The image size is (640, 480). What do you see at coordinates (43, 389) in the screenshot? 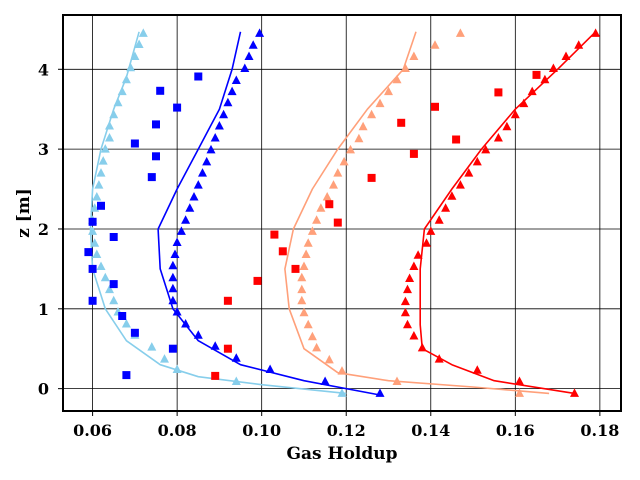
I see `y-tick-label: 0` at bounding box center [43, 389].